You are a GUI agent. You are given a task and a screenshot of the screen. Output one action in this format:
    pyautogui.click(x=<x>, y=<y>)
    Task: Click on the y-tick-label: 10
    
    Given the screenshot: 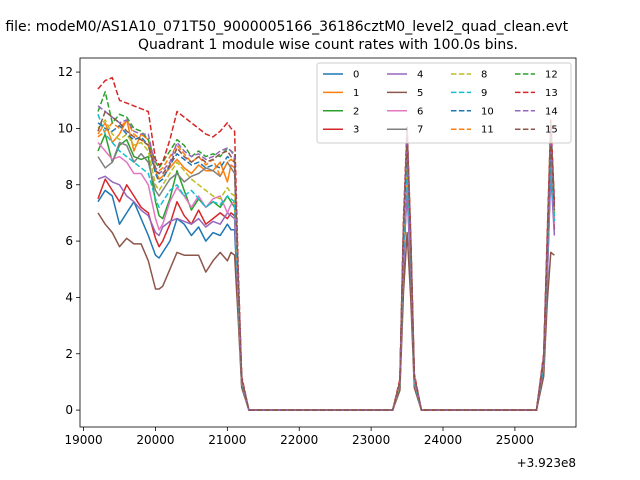 What is the action you would take?
    pyautogui.click(x=65, y=128)
    